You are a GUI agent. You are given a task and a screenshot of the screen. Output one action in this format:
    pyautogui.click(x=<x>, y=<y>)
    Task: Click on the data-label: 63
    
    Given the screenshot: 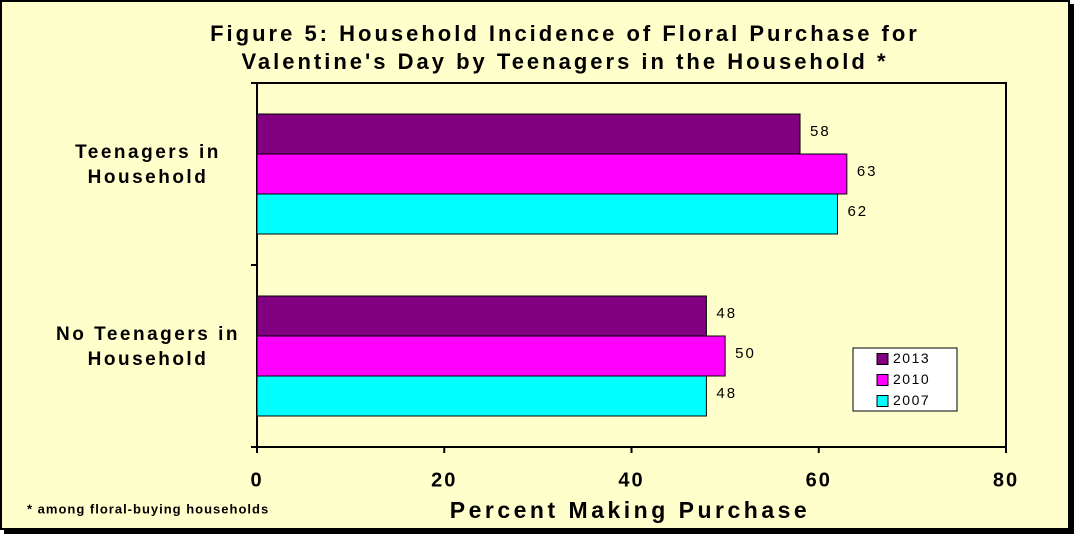 What is the action you would take?
    pyautogui.click(x=867, y=171)
    